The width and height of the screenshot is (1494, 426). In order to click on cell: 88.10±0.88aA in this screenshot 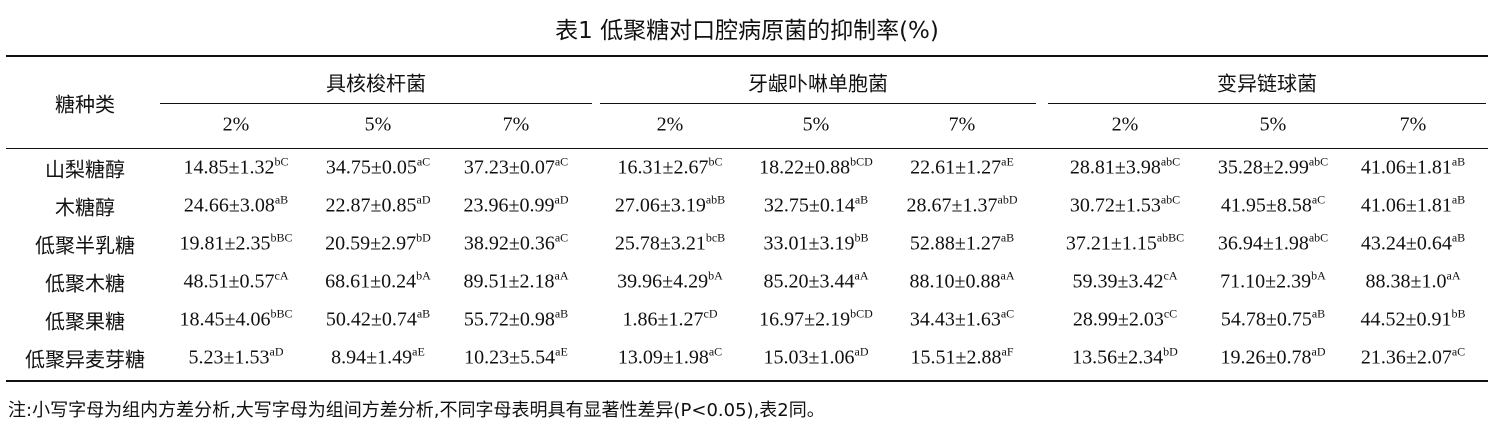, I will do `click(962, 282)`.